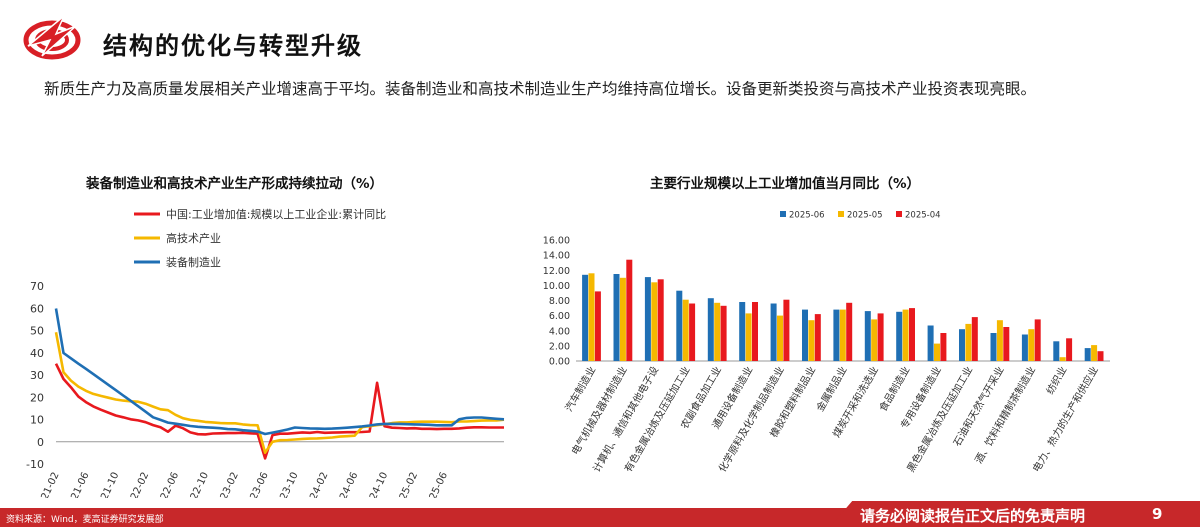  What do you see at coordinates (37, 420) in the screenshot?
I see `y-tick-label: 10` at bounding box center [37, 420].